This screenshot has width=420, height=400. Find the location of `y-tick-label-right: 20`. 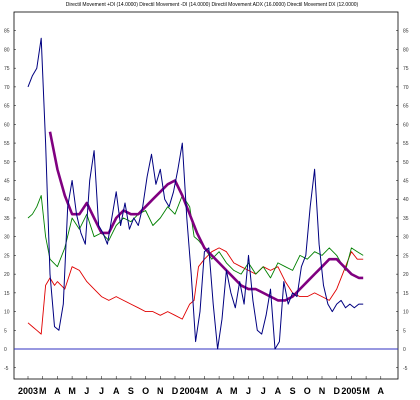

y-tick-label-right: 20 is located at coordinates (406, 275).